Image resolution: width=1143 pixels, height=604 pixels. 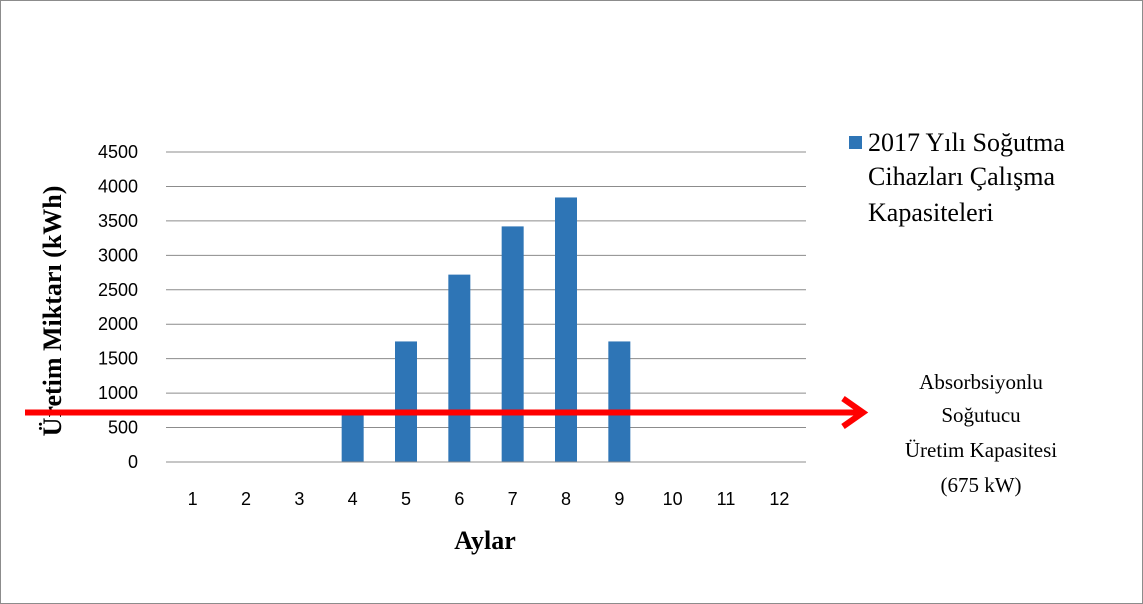 I want to click on bars, so click(x=486, y=329).